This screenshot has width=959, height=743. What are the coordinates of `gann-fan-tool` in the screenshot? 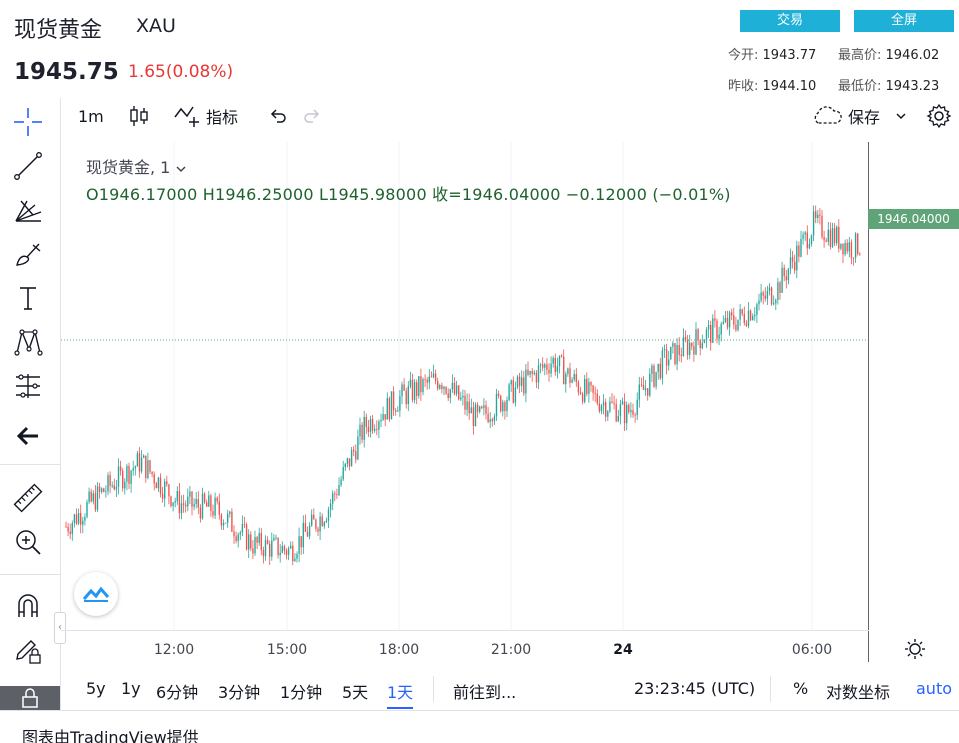 It's located at (28, 210).